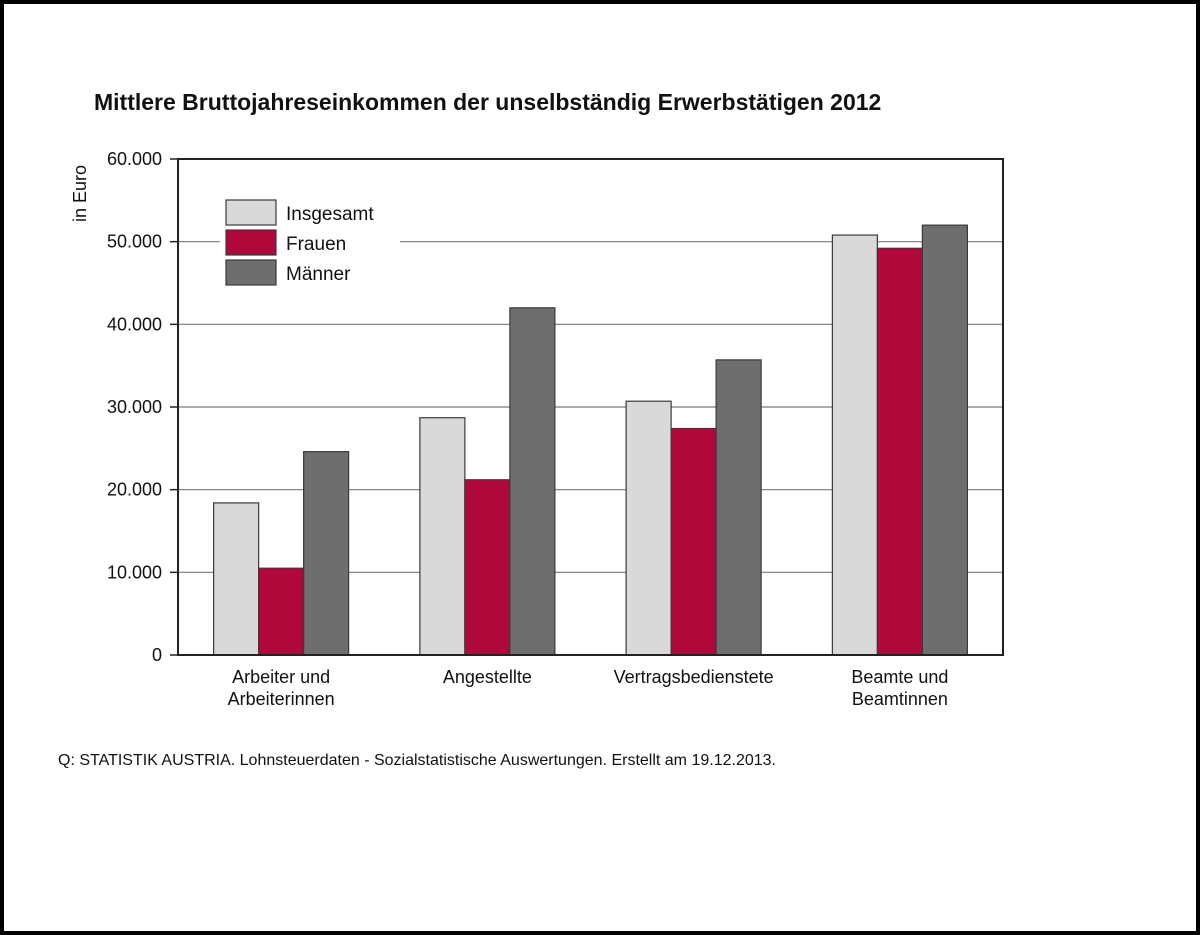 Image resolution: width=1200 pixels, height=935 pixels. I want to click on y-tick-label: 20.000, so click(134, 490).